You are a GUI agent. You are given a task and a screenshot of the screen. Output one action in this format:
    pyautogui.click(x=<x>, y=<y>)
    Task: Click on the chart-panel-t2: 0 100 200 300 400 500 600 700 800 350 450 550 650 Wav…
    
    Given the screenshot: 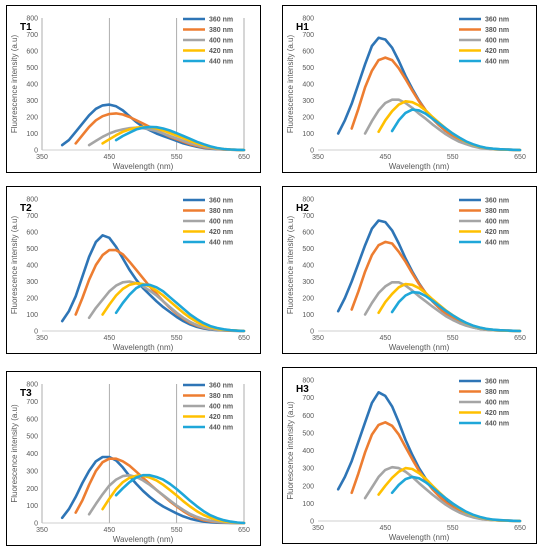 What is the action you would take?
    pyautogui.click(x=133, y=270)
    